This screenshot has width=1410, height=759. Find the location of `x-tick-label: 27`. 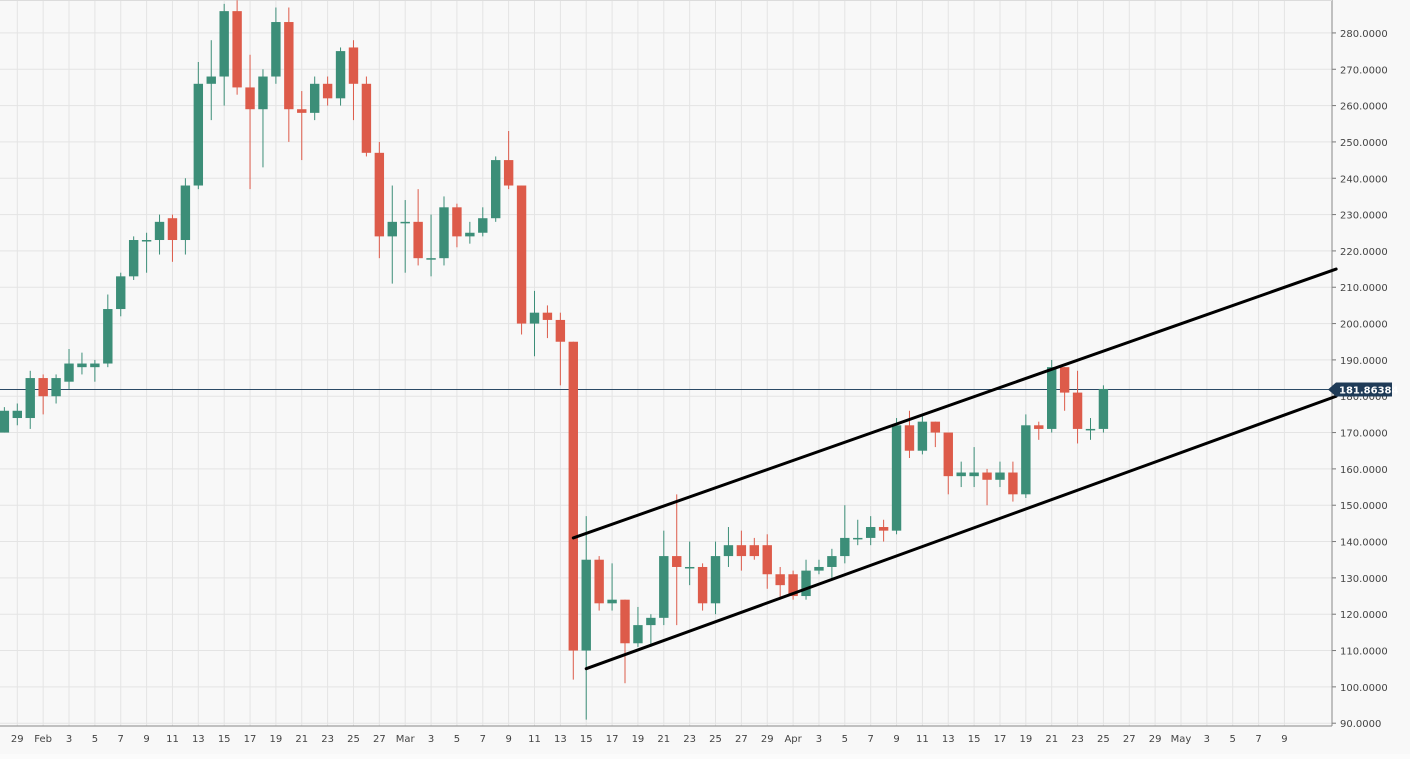

x-tick-label: 27 is located at coordinates (1129, 739).